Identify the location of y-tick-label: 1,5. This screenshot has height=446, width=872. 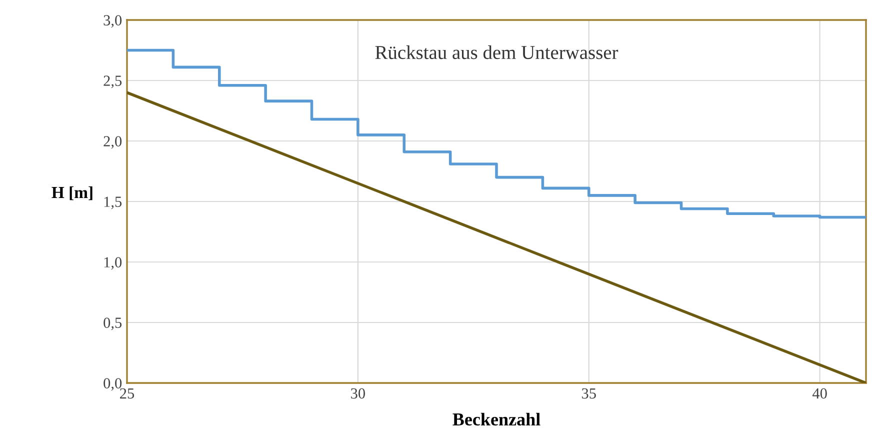
(113, 203).